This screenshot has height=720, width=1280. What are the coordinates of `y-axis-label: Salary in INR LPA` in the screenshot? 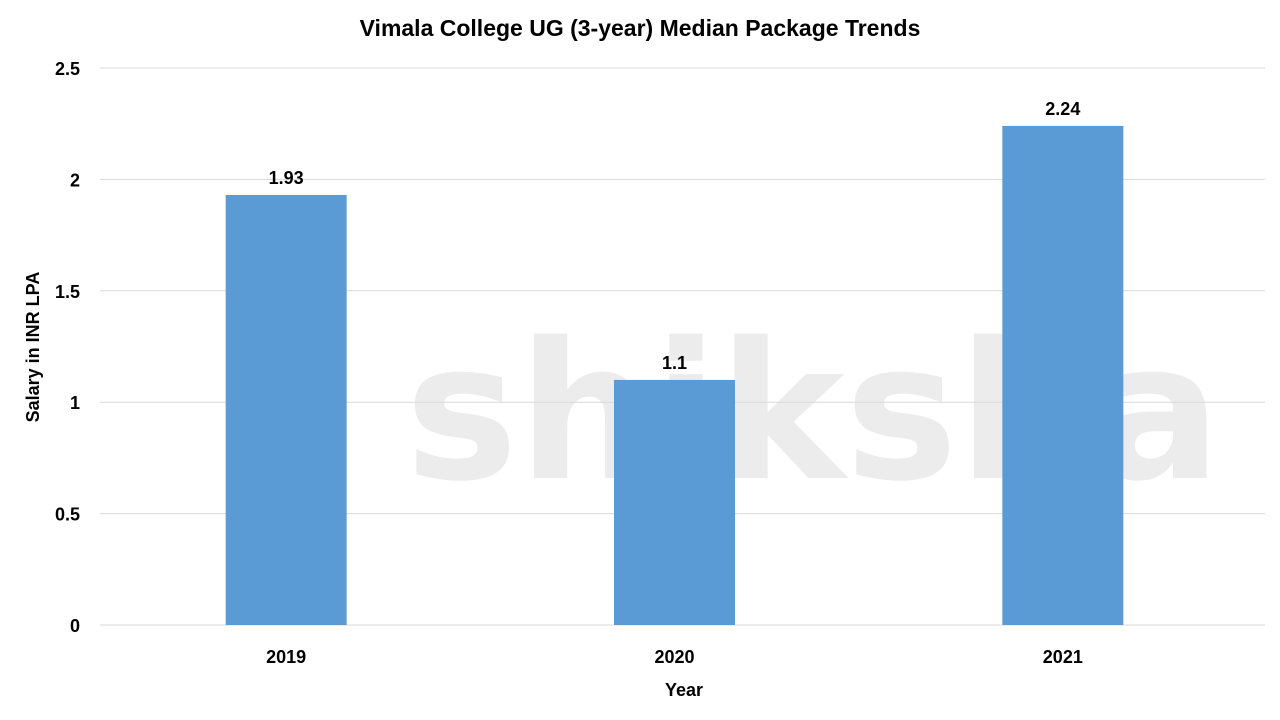 It's located at (33, 347).